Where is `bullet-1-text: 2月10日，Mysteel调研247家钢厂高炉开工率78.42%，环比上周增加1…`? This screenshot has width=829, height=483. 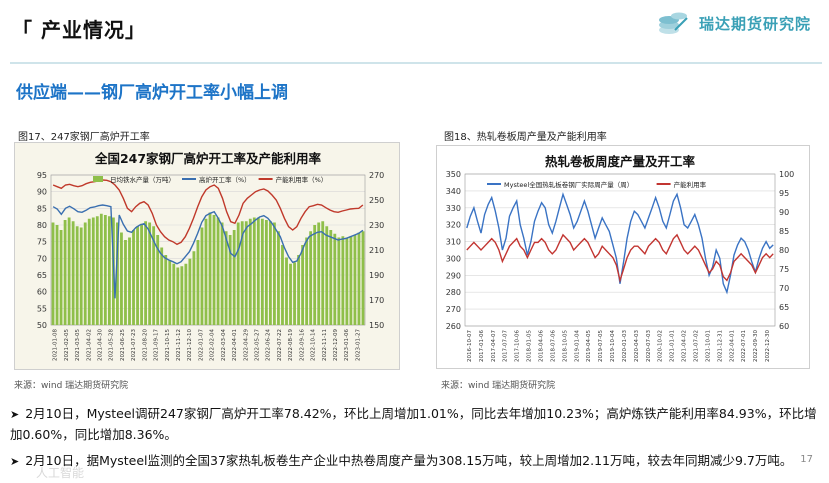 bullet-1-text: 2月10日，Mysteel调研247家钢厂高炉开工率78.42%，环比上周增加1… is located at coordinates (413, 424).